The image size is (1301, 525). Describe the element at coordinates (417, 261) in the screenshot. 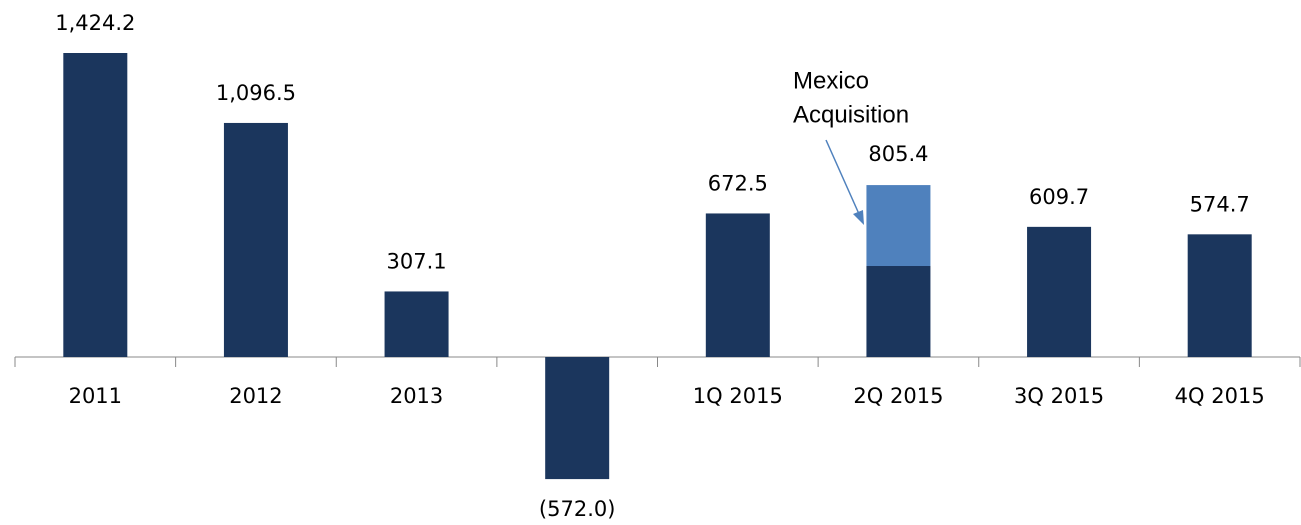

I see `value-label: 307.1` at that location.